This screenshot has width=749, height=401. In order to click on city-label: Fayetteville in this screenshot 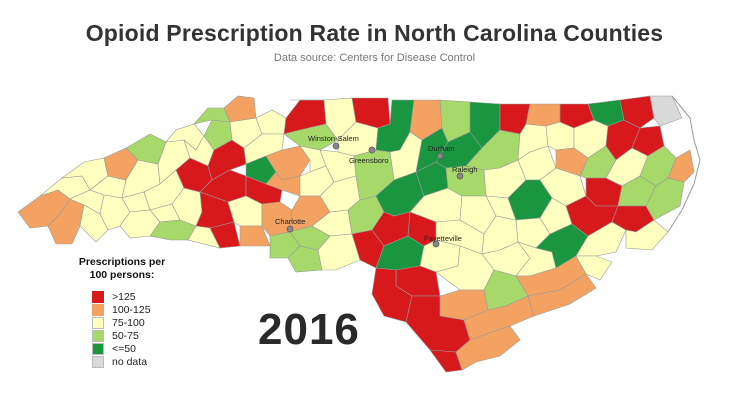, I will do `click(443, 238)`.